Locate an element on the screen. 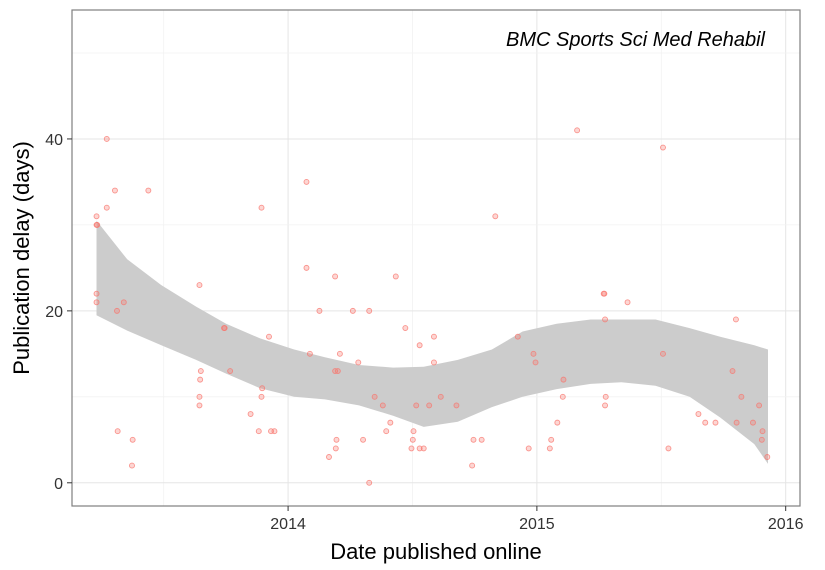 The image size is (825, 570). y-tick-label: 20 is located at coordinates (54, 312).